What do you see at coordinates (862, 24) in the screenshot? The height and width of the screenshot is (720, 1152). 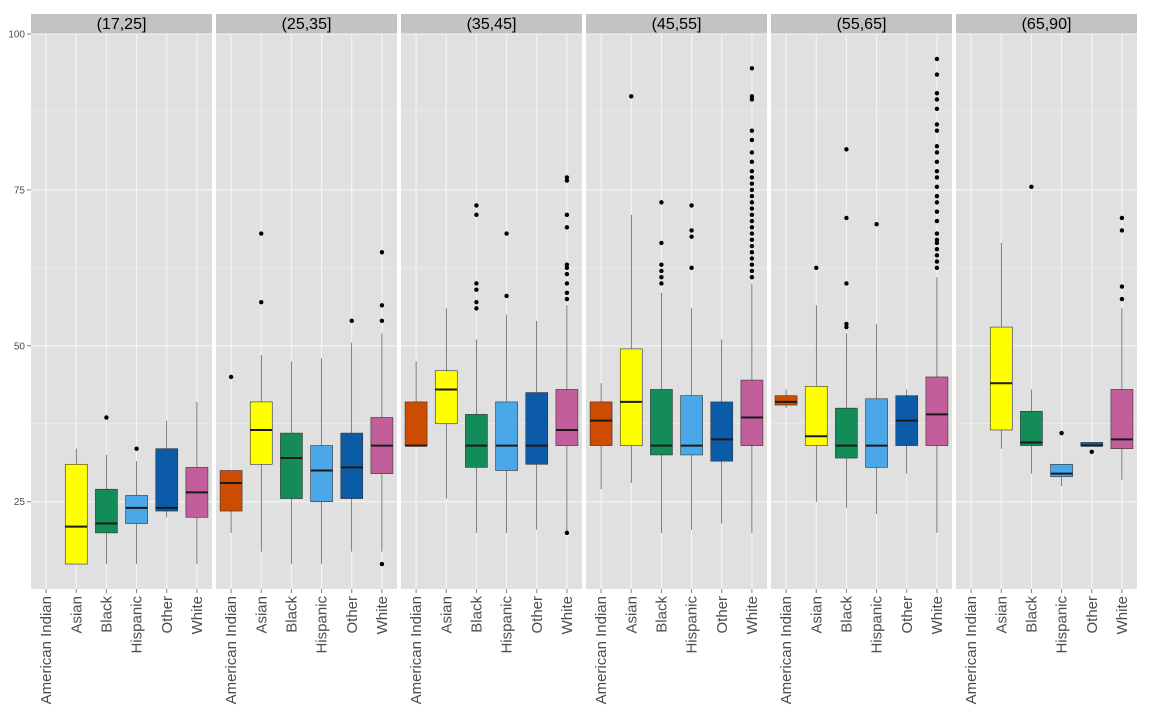 I see `facet-strip-label: (55,65]` at bounding box center [862, 24].